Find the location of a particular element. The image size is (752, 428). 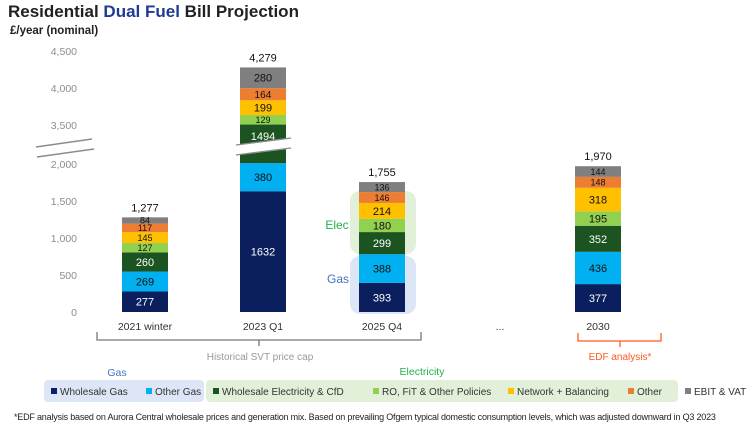

data-label: 277 is located at coordinates (145, 303).